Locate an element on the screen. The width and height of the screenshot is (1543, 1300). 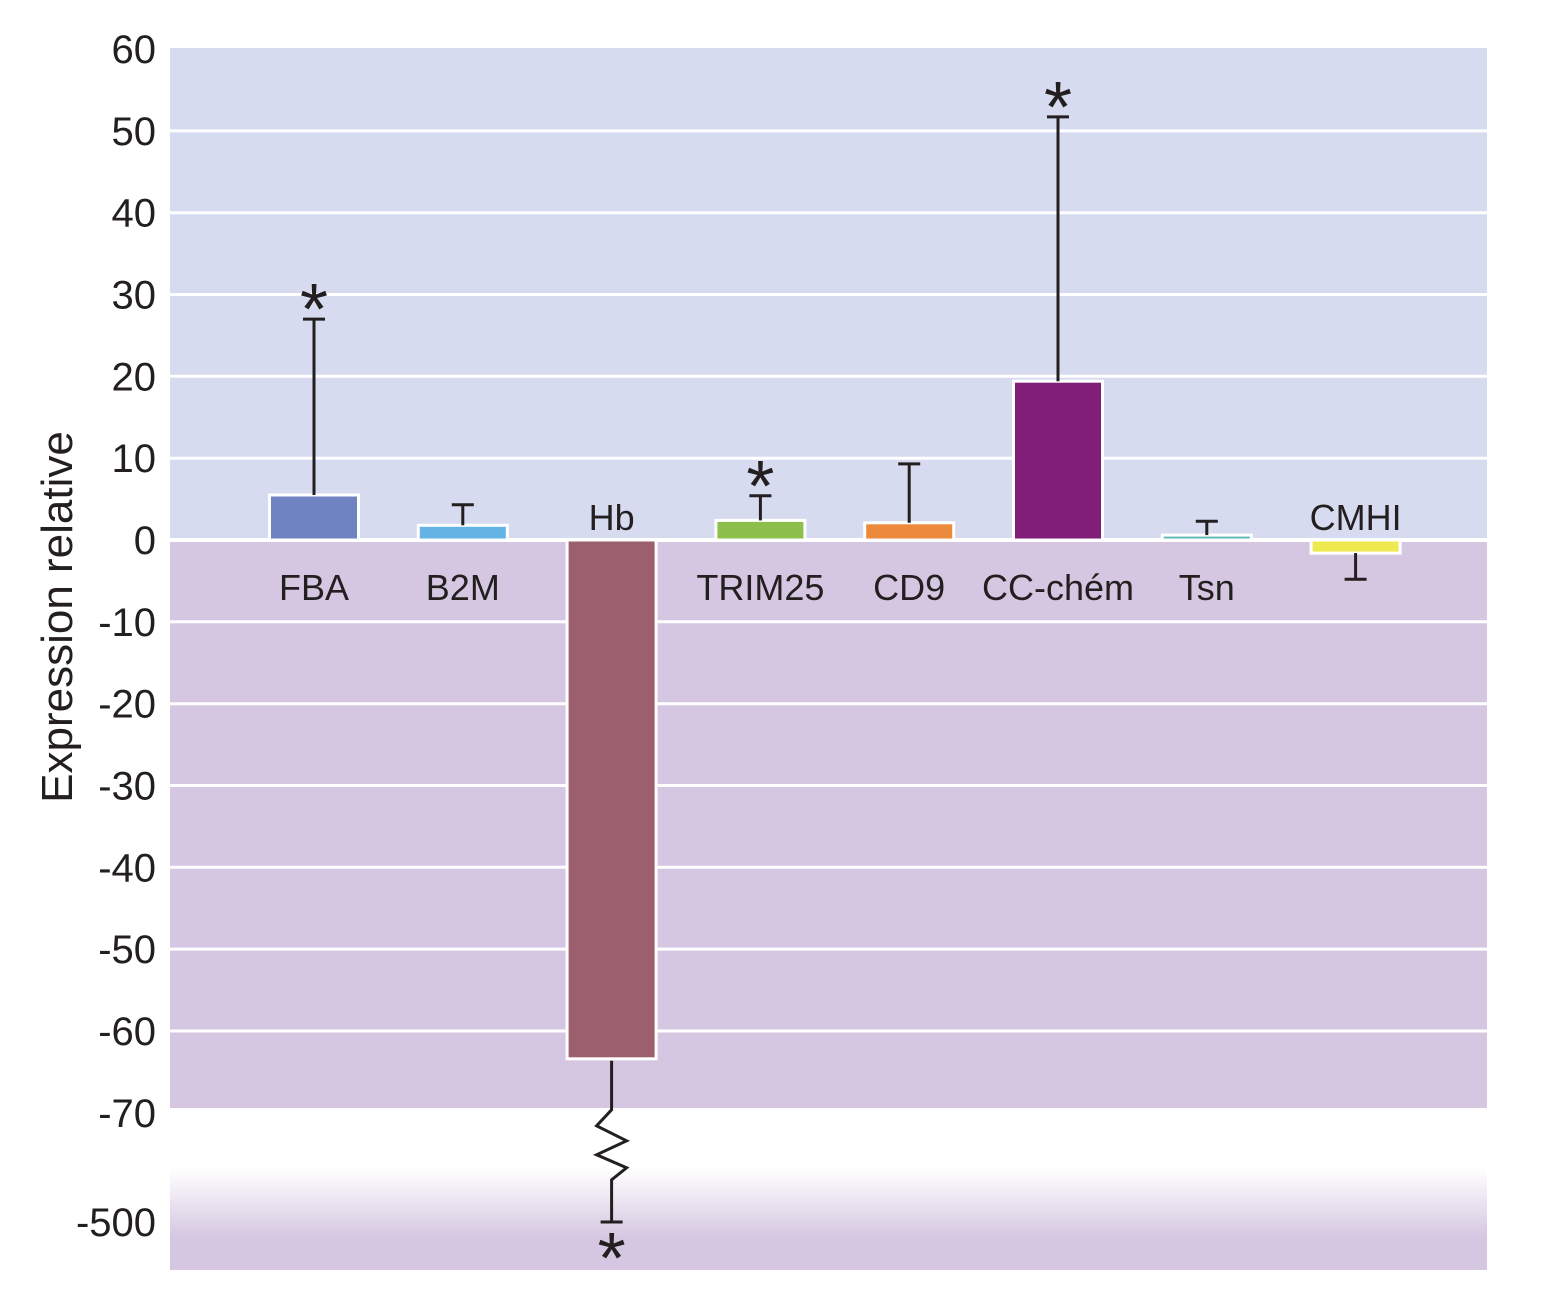
bar-b2m is located at coordinates (462, 532).